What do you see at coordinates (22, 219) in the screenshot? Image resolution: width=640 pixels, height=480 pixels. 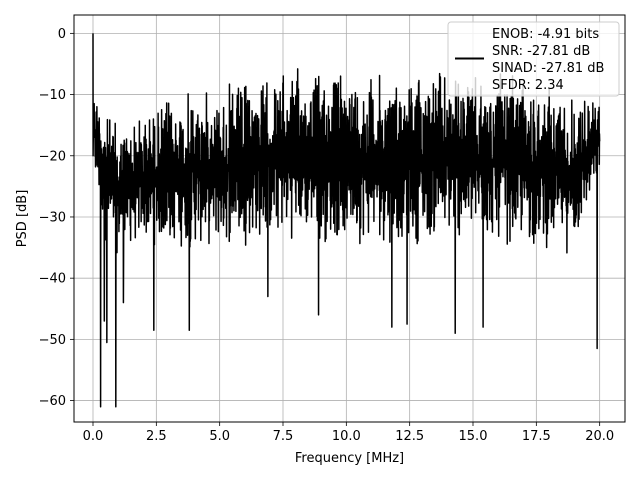 I see `y-axis-label: PSD [dB]` at bounding box center [22, 219].